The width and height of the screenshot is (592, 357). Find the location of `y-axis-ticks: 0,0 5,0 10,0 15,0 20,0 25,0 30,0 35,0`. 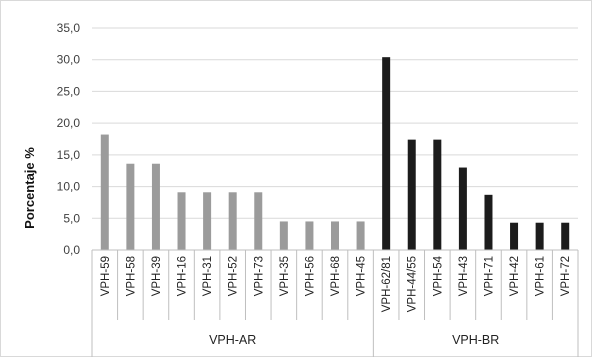

y-axis-ticks: 0,0 5,0 10,0 15,0 20,0 25,0 30,0 35,0 is located at coordinates (69, 139).